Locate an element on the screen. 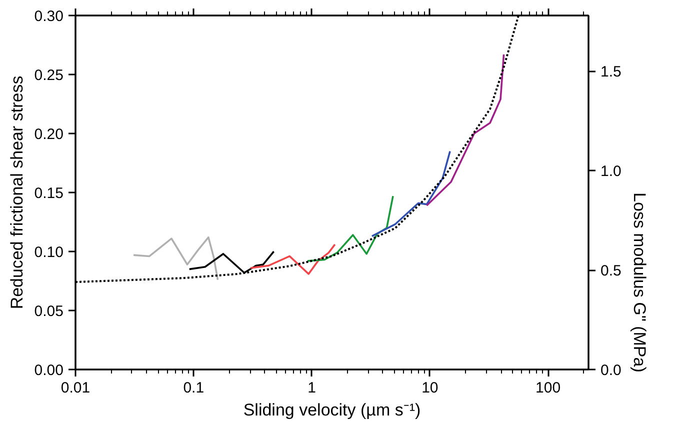 This screenshot has height=429, width=678. y-tick-label: 0.15 is located at coordinates (49, 193).